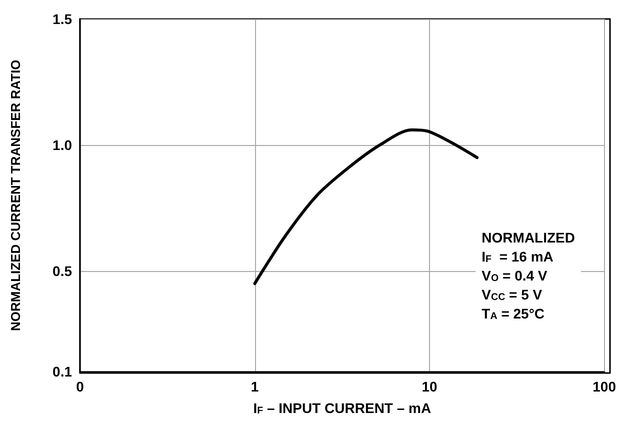 The width and height of the screenshot is (619, 421). I want to click on annotation: NORMALIZED, so click(529, 238).